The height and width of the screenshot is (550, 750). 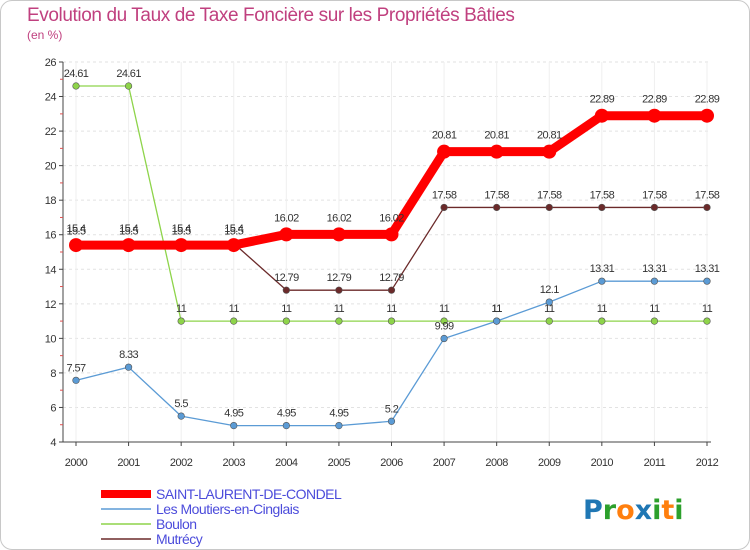 What do you see at coordinates (610, 510) in the screenshot?
I see `logo-letter: r` at bounding box center [610, 510].